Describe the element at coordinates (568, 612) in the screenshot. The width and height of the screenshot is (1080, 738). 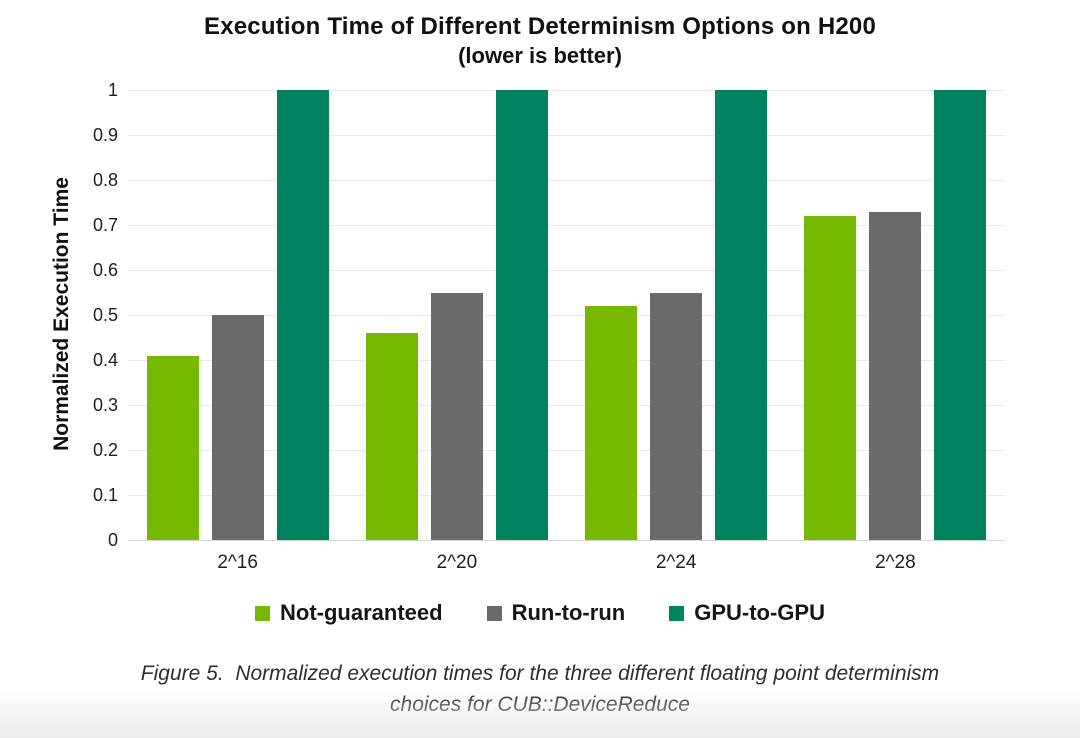
I see `legend-label: Run-to-run` at that location.